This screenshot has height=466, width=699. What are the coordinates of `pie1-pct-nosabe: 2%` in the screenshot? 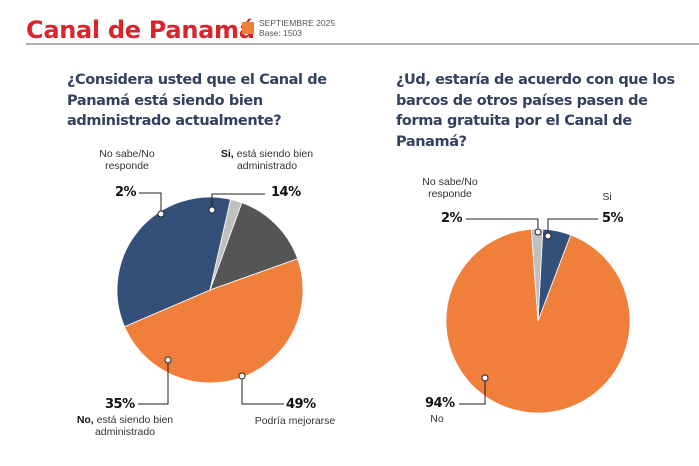 It's located at (126, 192).